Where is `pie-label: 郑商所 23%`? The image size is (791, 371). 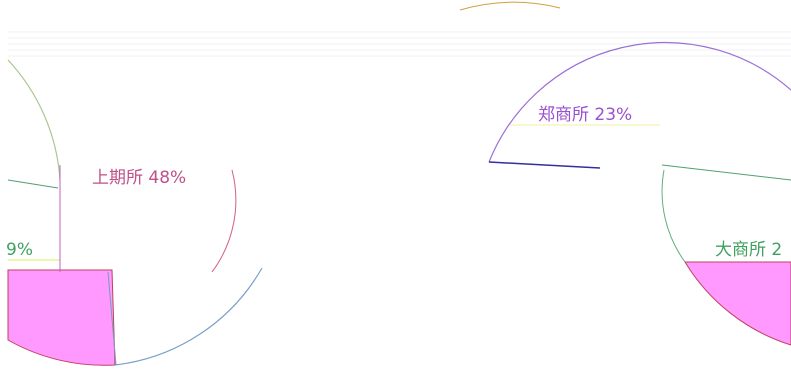 pie-label: 郑商所 23% is located at coordinates (585, 115).